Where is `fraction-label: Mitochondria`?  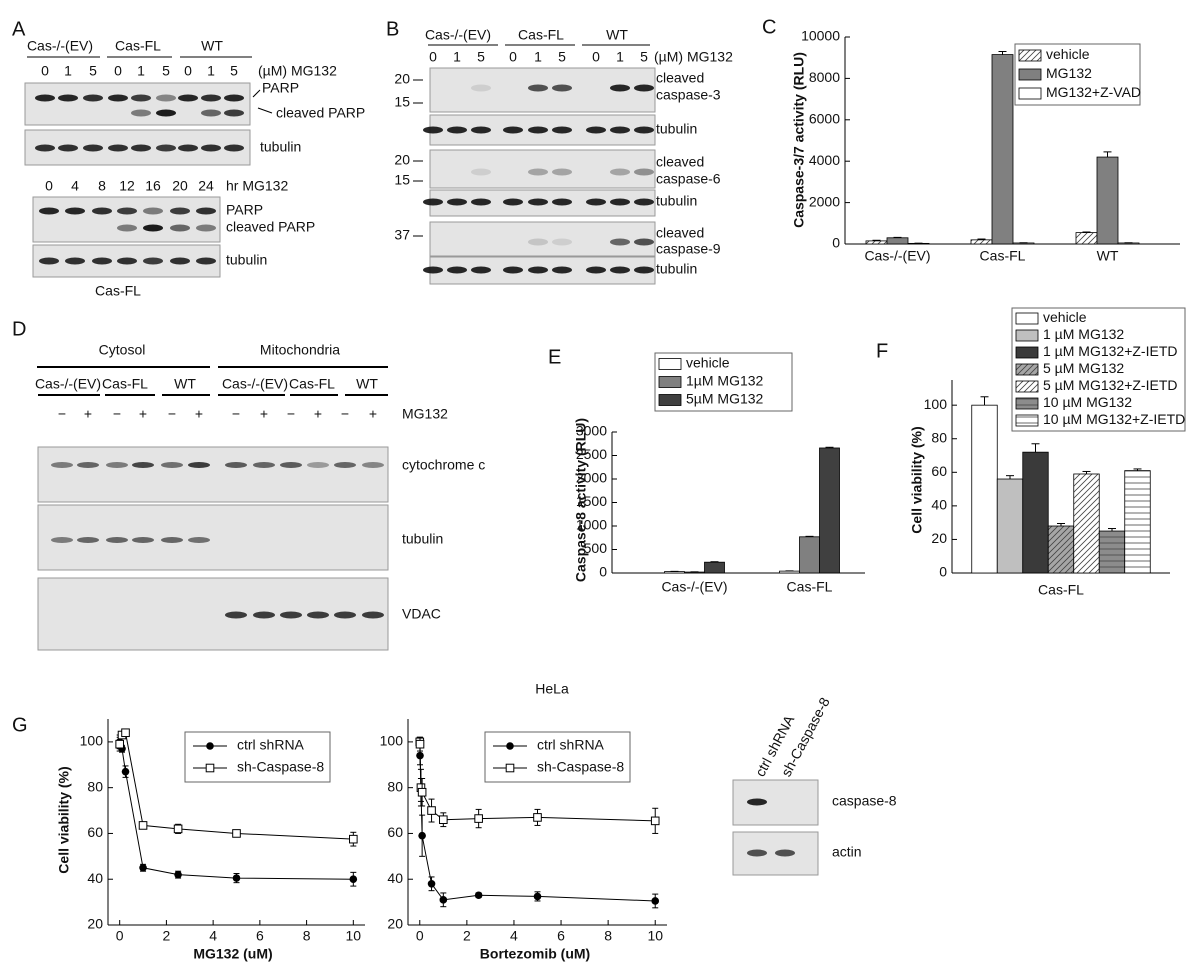
fraction-label: Mitochondria is located at coordinates (300, 350).